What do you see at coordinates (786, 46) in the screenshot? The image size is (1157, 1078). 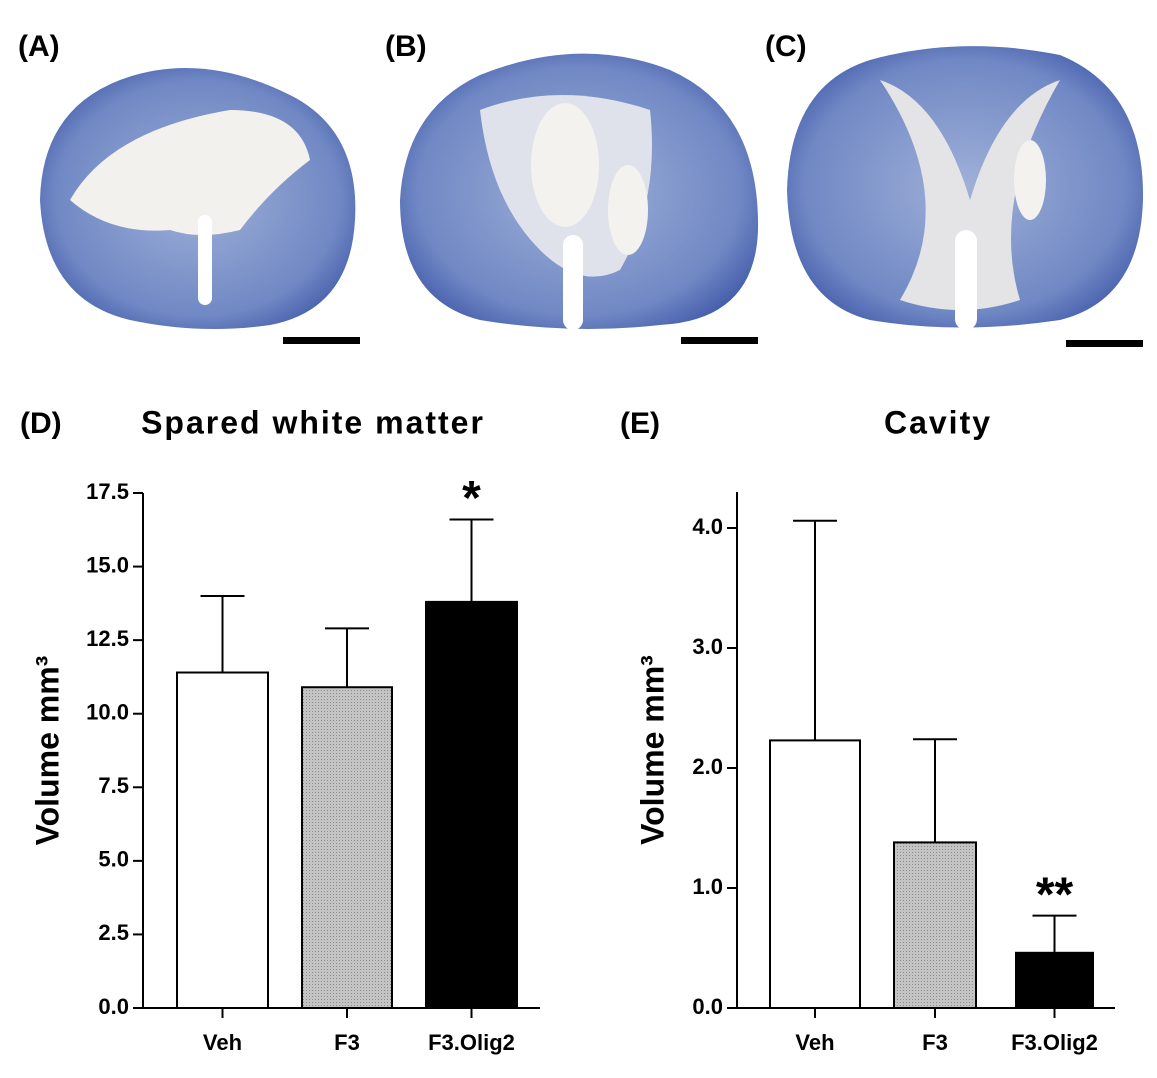 I see `panel-label: (C)` at bounding box center [786, 46].